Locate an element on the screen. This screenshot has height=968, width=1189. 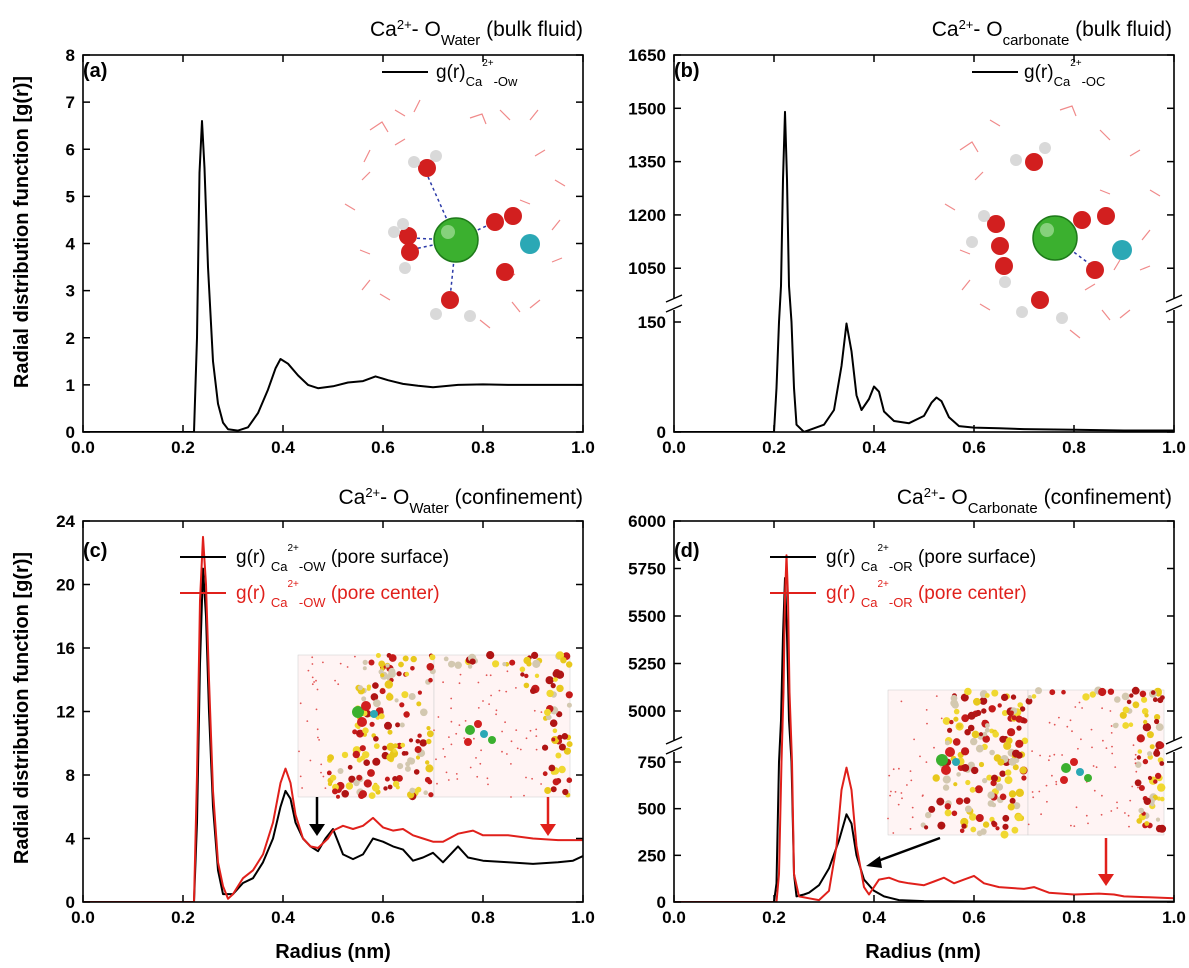
y-tick-label: 250 is located at coordinates (652, 855).